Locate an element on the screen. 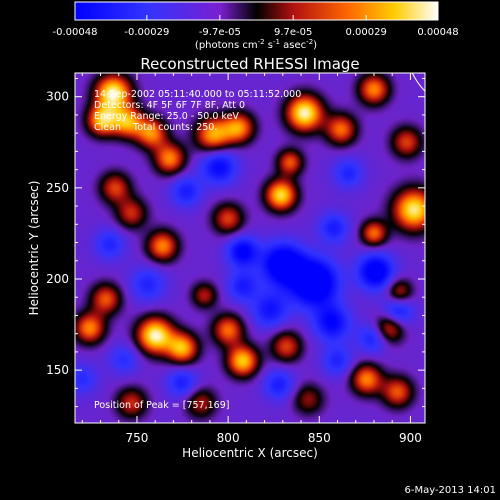 This screenshot has width=500, height=500. y-axis-label: Heliocentric Y (arcsec) is located at coordinates (34, 248).